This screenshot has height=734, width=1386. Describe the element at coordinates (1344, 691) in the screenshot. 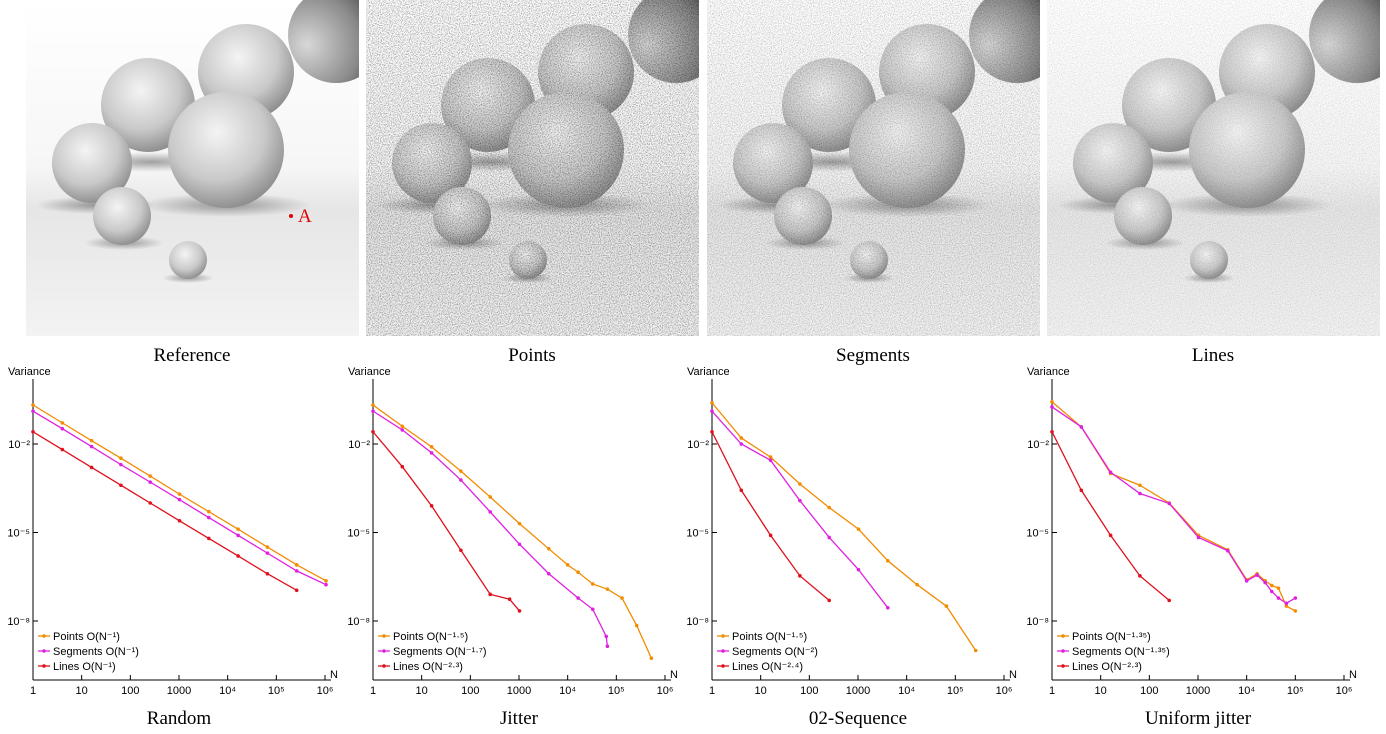

I see `x-tick-label: 10⁶` at that location.